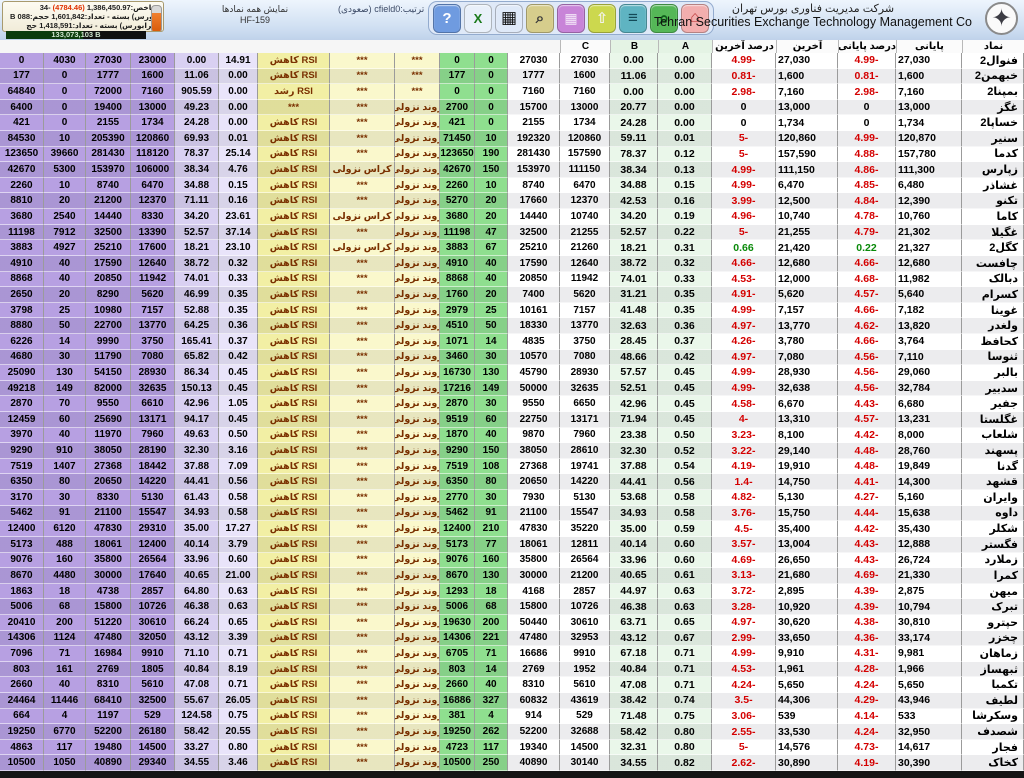  What do you see at coordinates (685, 46) in the screenshot?
I see `column-header-A: A` at bounding box center [685, 46].